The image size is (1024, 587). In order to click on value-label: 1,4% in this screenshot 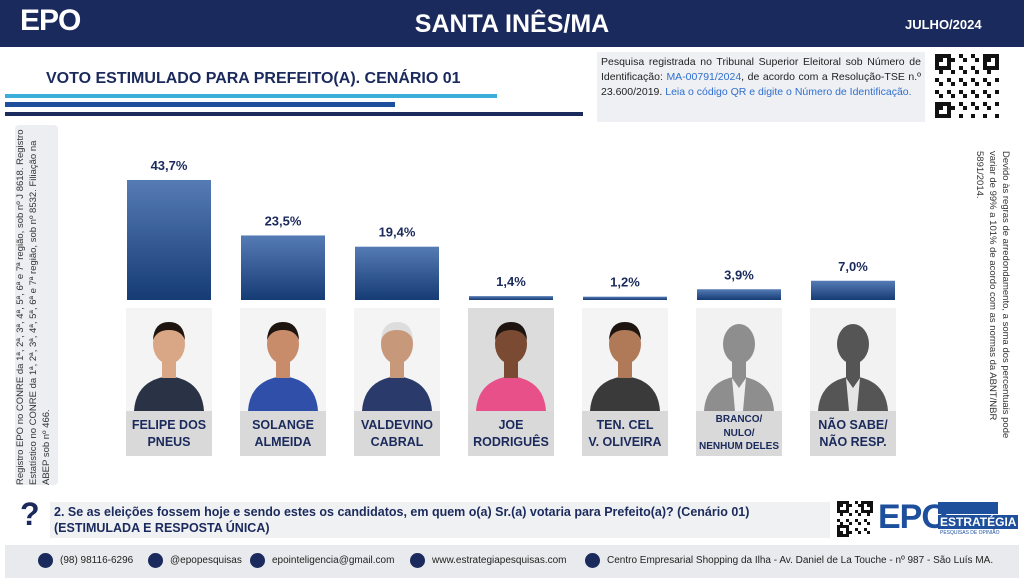, I will do `click(511, 281)`.